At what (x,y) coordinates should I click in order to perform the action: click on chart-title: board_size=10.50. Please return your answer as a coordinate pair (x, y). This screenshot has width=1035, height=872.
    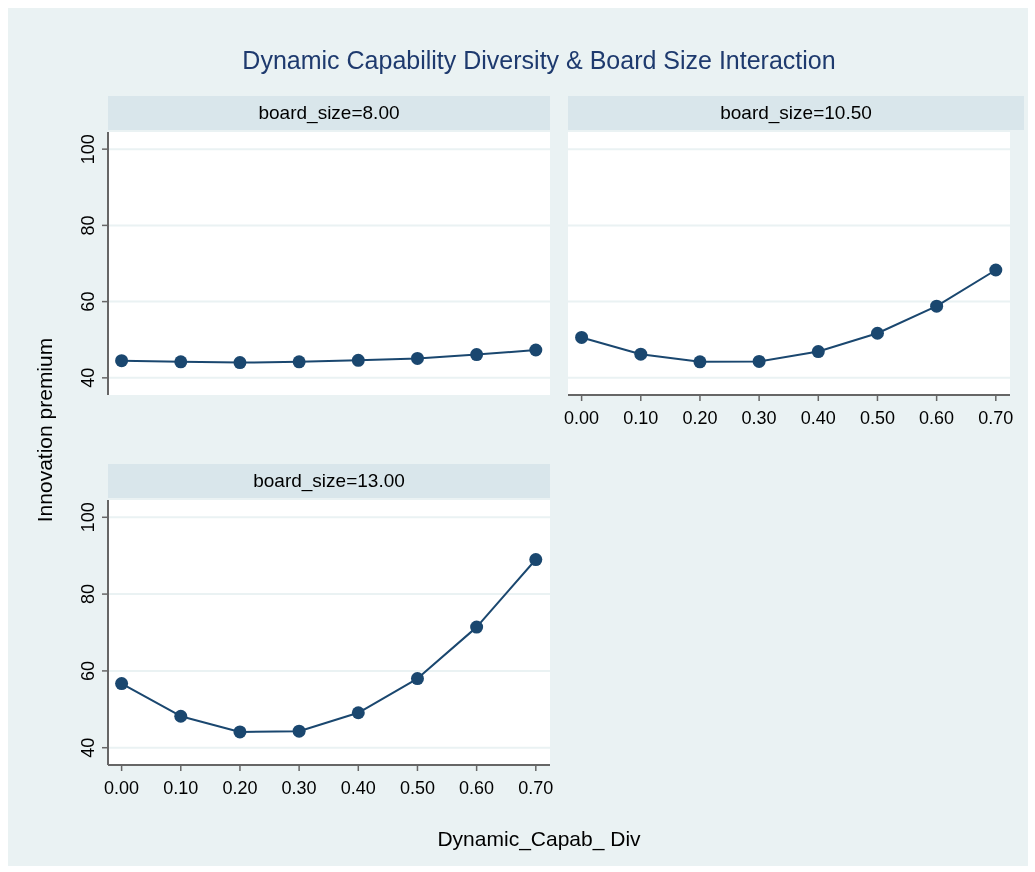
    Looking at the image, I should click on (796, 113).